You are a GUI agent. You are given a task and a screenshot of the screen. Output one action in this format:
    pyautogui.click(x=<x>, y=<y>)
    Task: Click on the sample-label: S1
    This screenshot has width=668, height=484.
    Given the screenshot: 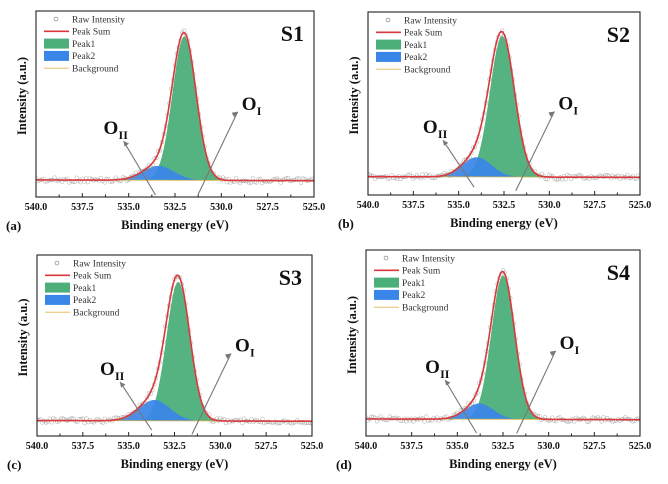 What is the action you would take?
    pyautogui.click(x=292, y=33)
    